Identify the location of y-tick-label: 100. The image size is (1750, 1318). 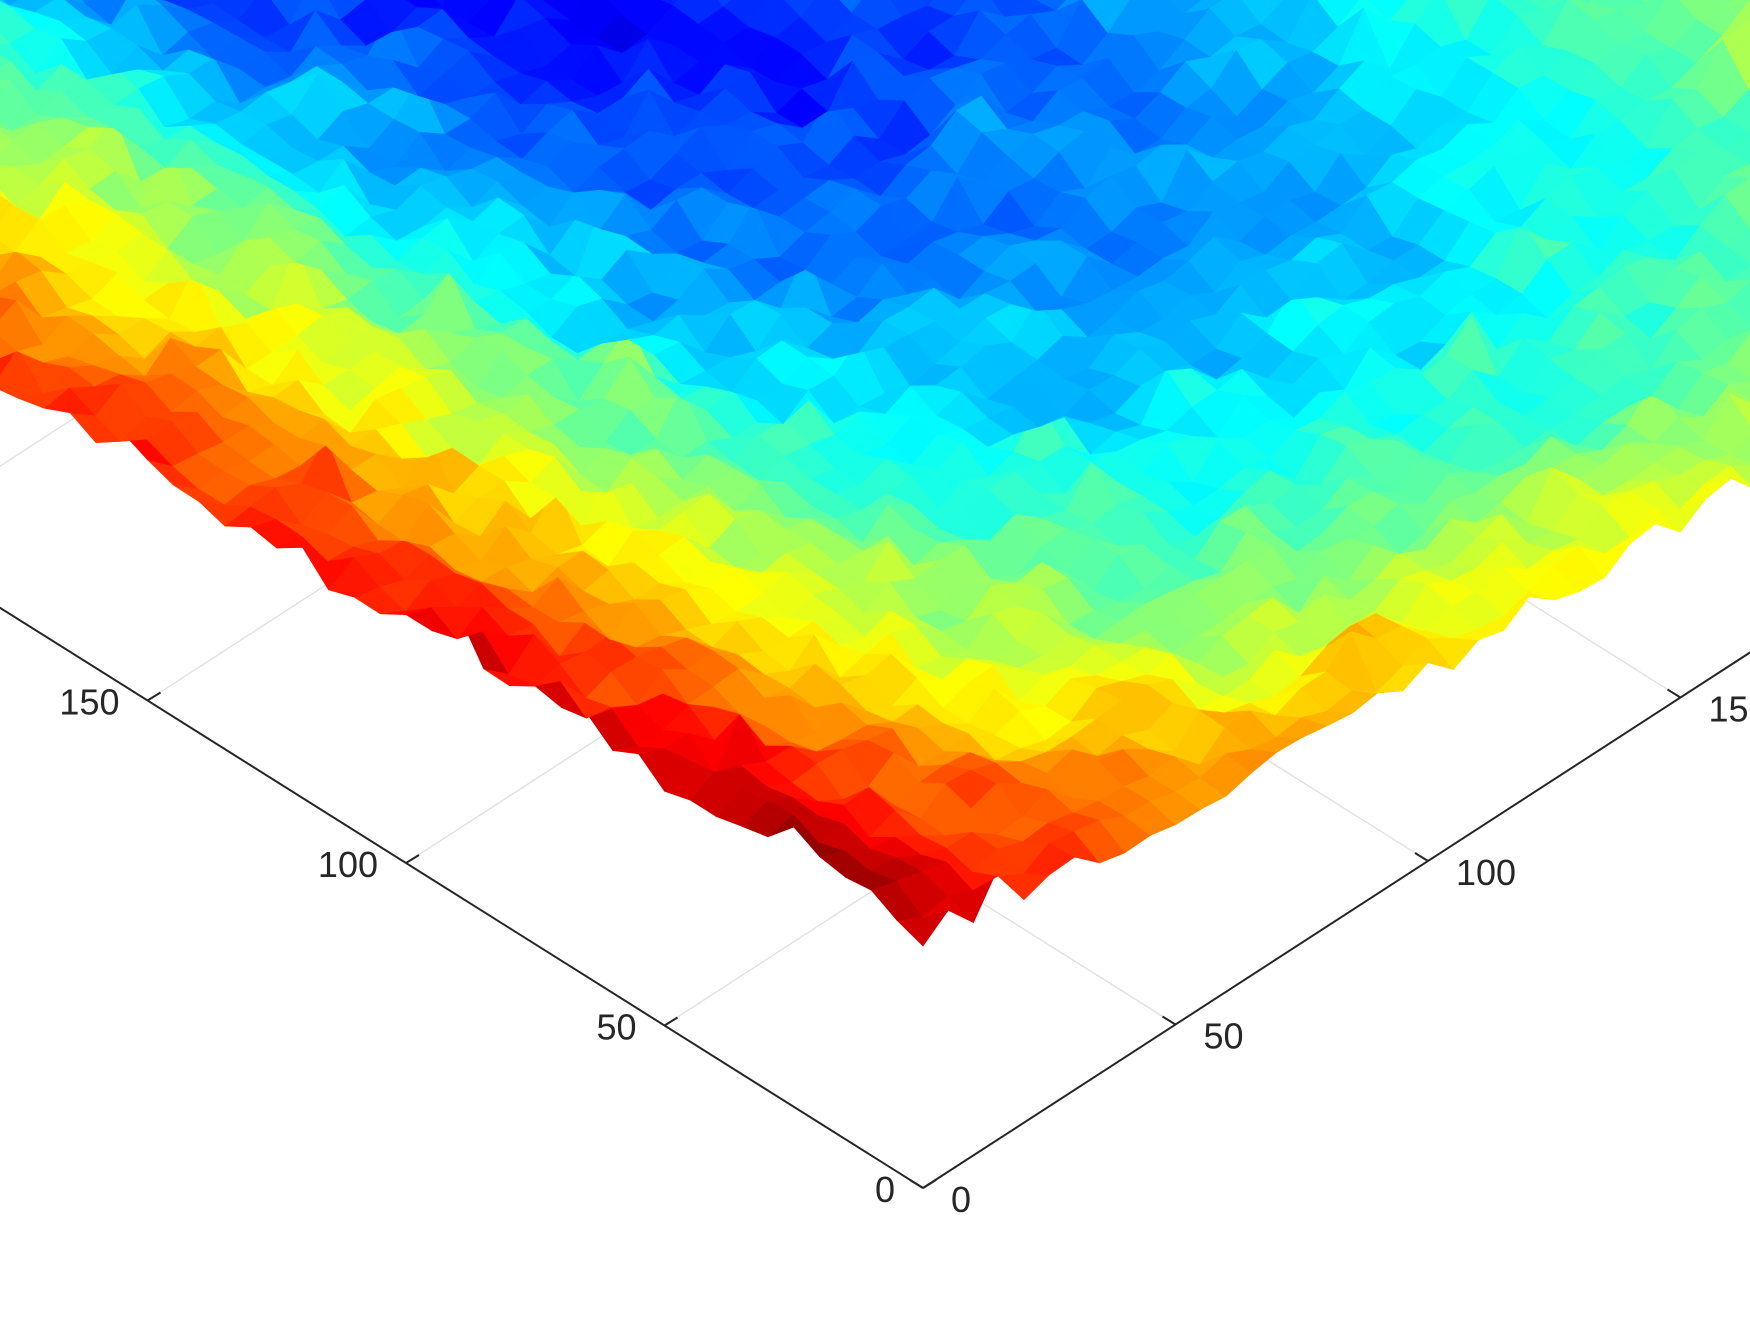
(1486, 872).